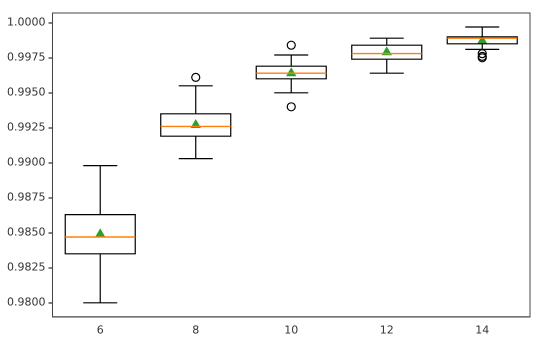 The height and width of the screenshot is (350, 550). Describe the element at coordinates (26, 302) in the screenshot. I see `y-tick-label: 0.9800` at that location.